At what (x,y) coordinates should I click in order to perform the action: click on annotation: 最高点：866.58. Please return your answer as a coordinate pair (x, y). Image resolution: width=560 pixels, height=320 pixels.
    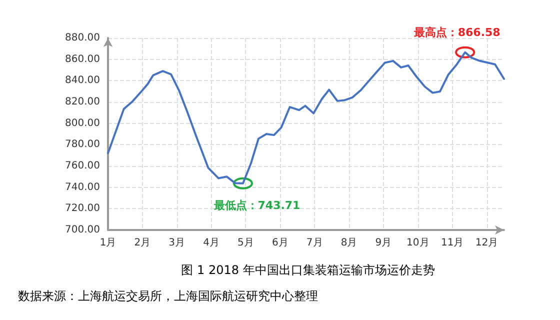
    Looking at the image, I should click on (456, 32).